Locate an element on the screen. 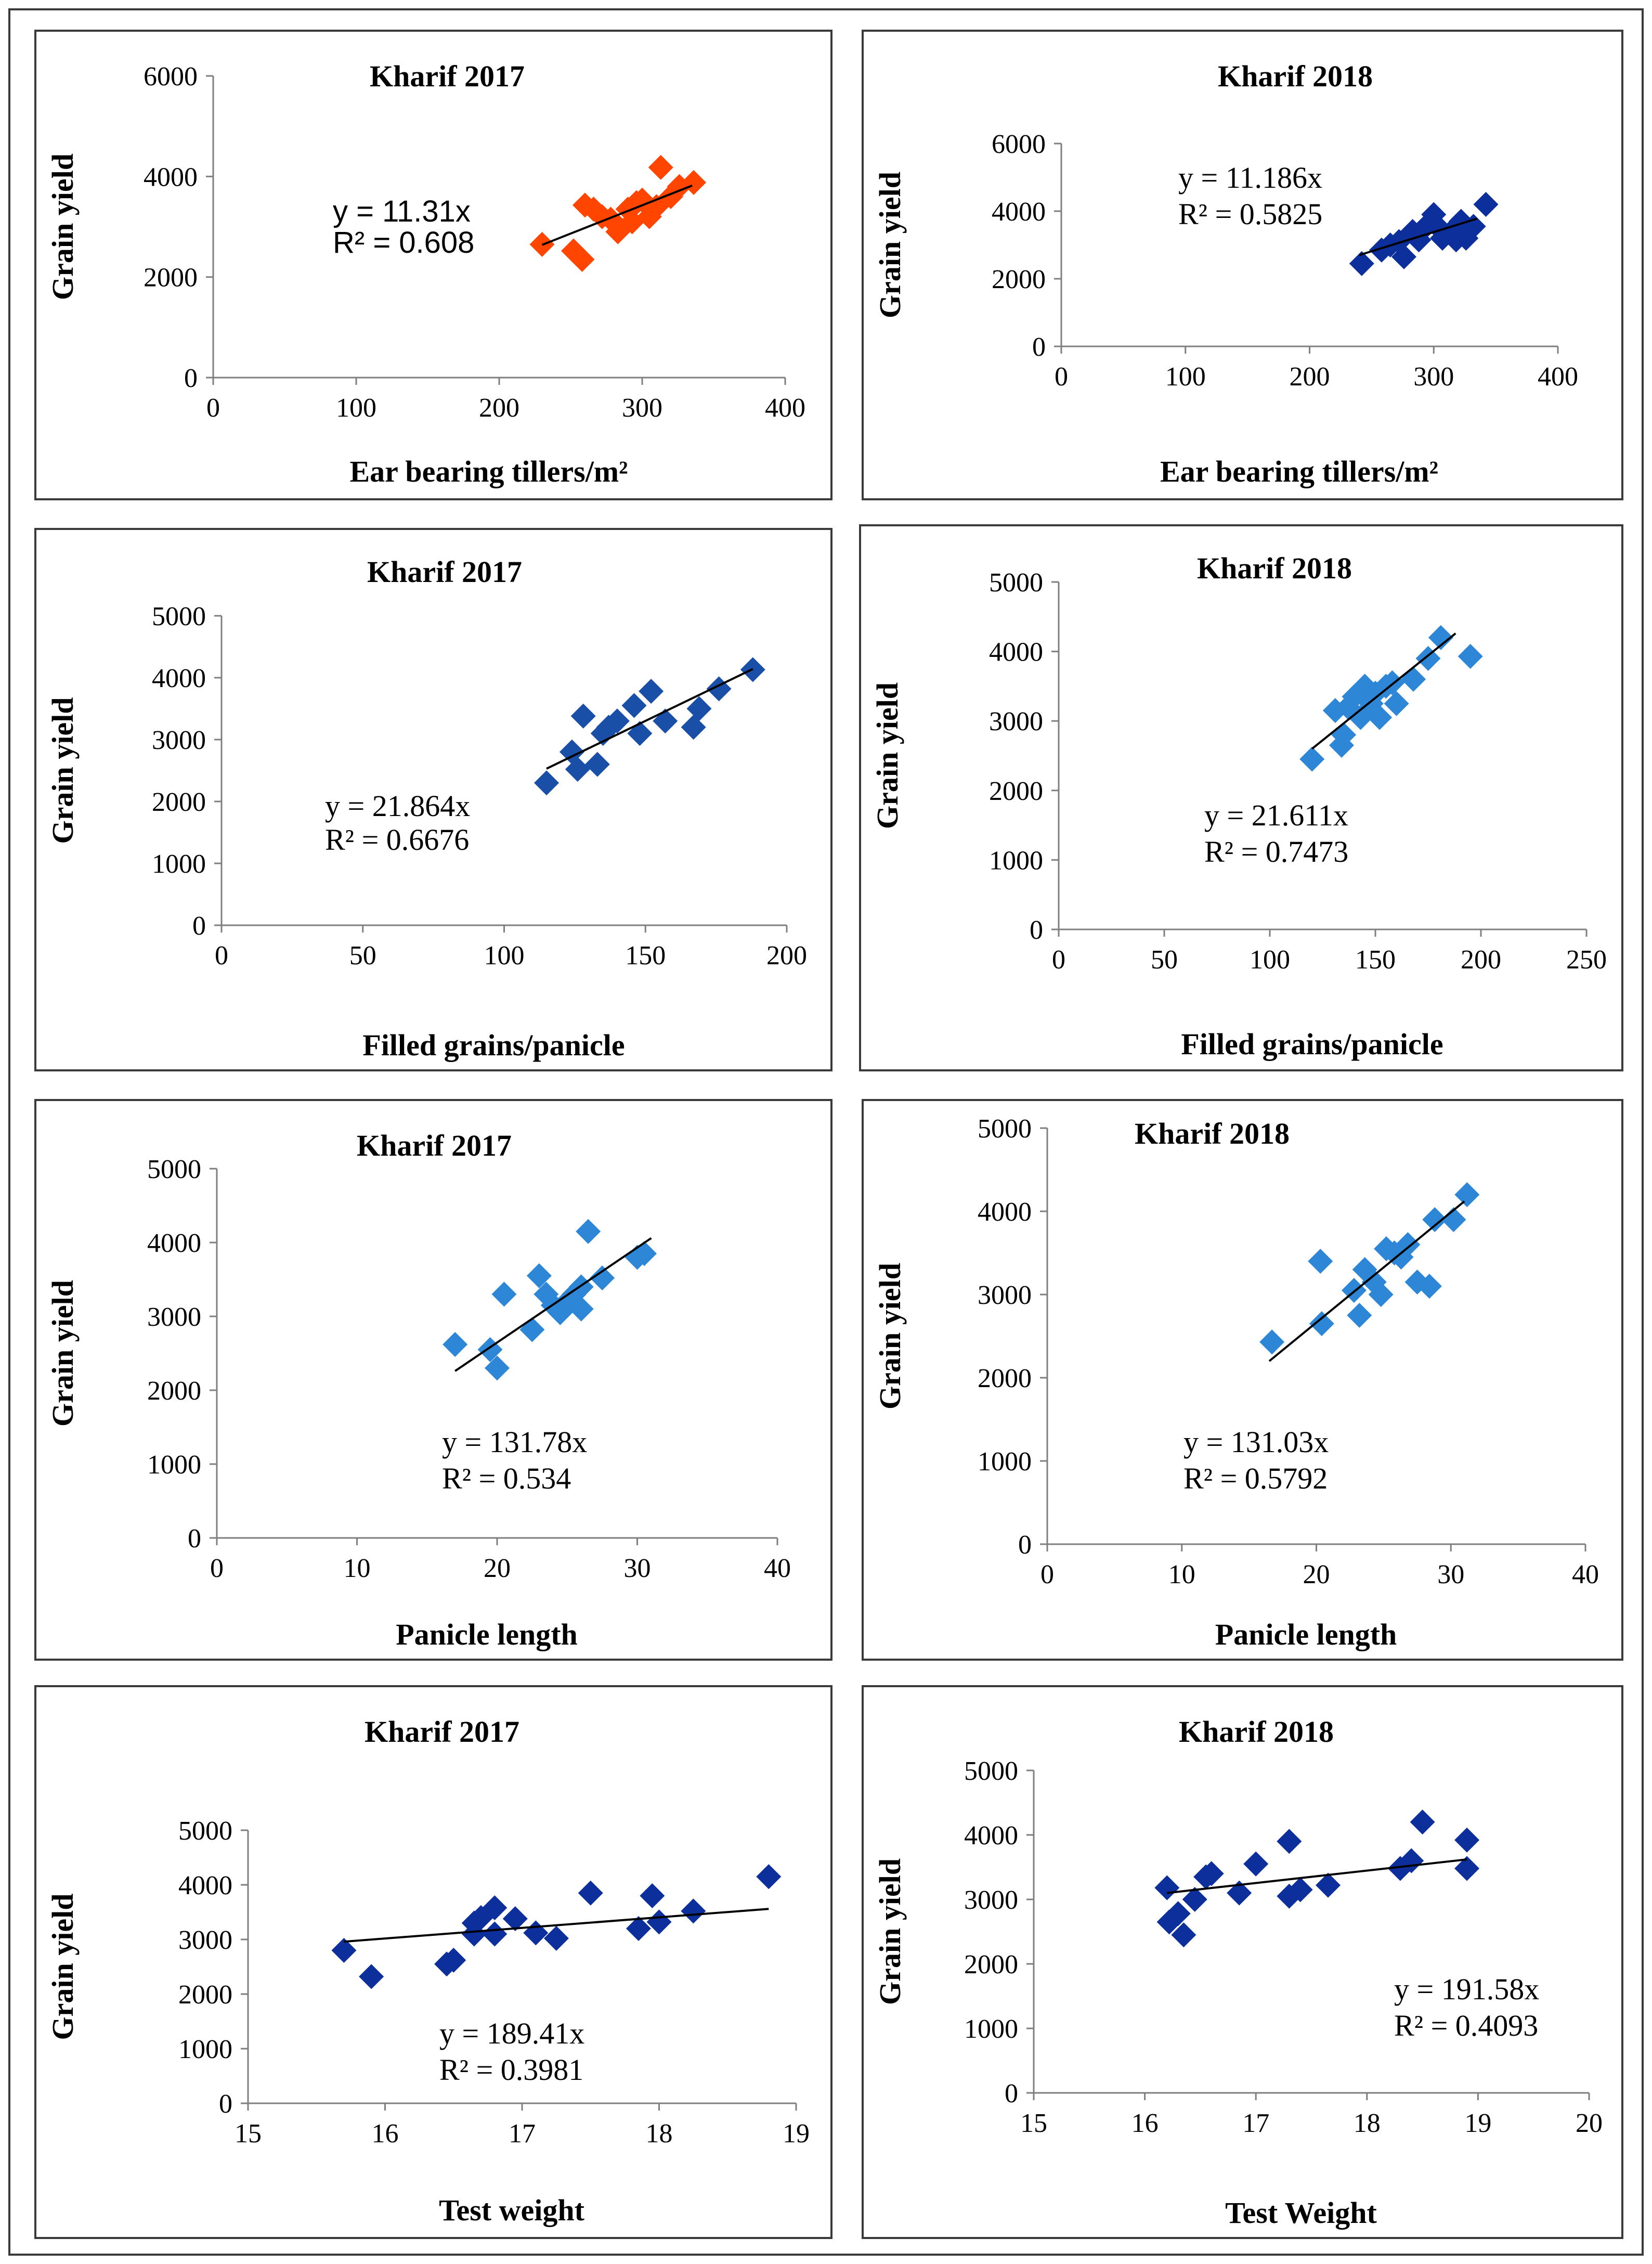 This screenshot has width=1652, height=2264. regression-equation: y = 131.03x is located at coordinates (1256, 1442).